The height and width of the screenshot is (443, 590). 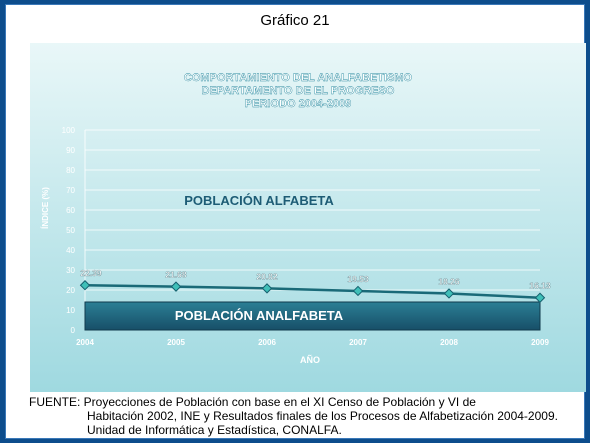 I want to click on y-tick-label: 100, so click(x=69, y=130).